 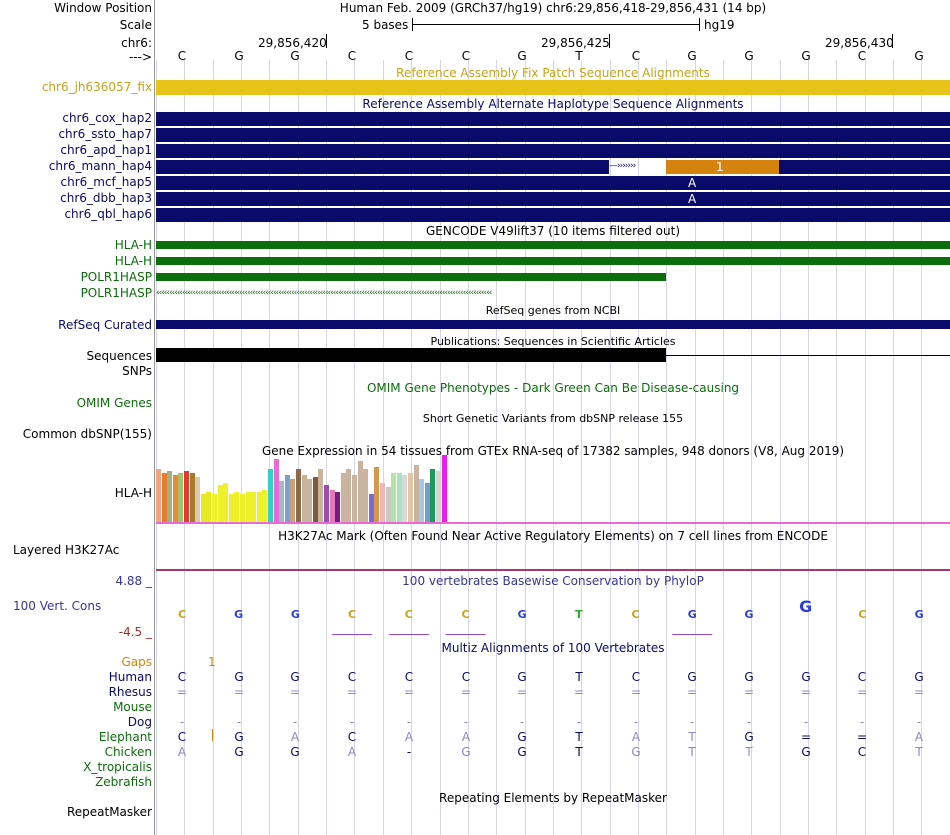 I want to click on refseq-bar, so click(x=553, y=324).